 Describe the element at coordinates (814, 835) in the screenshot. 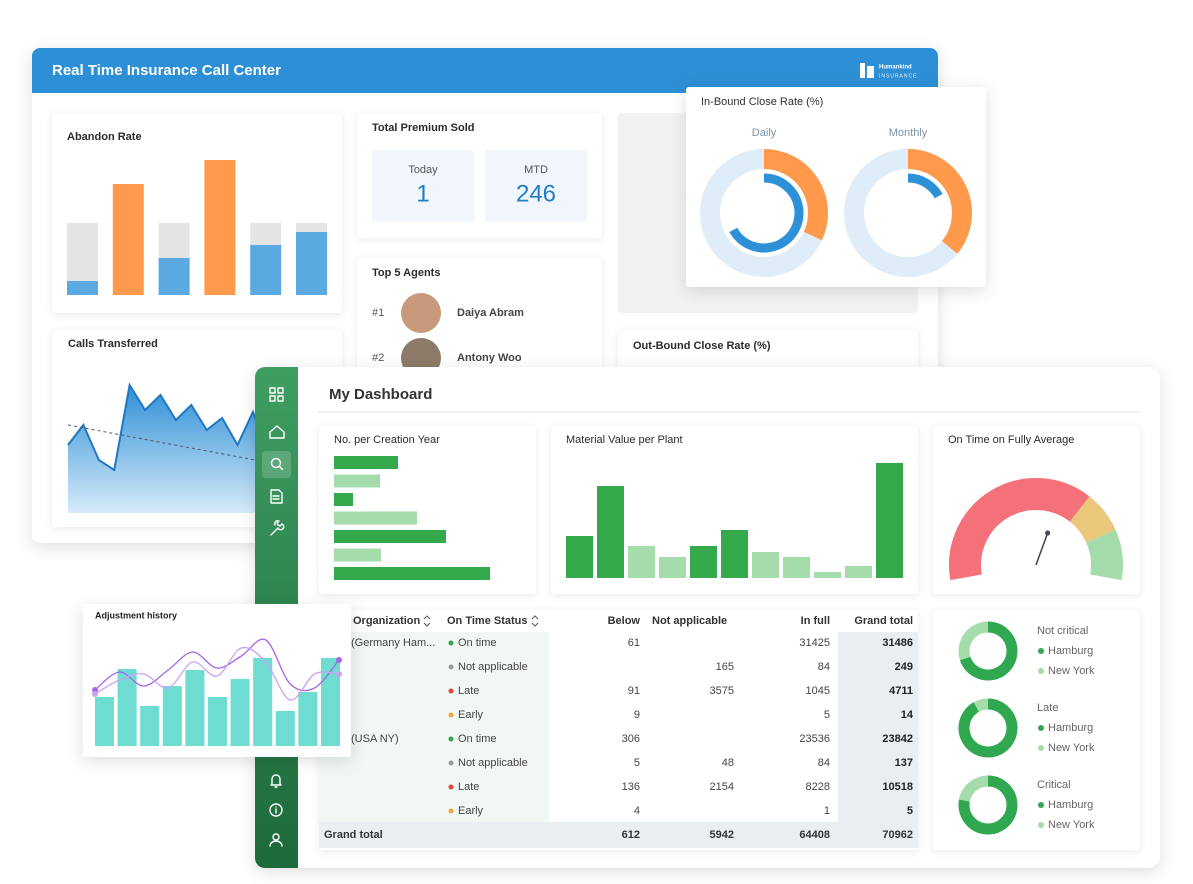

I see `total-cell: 64408` at that location.